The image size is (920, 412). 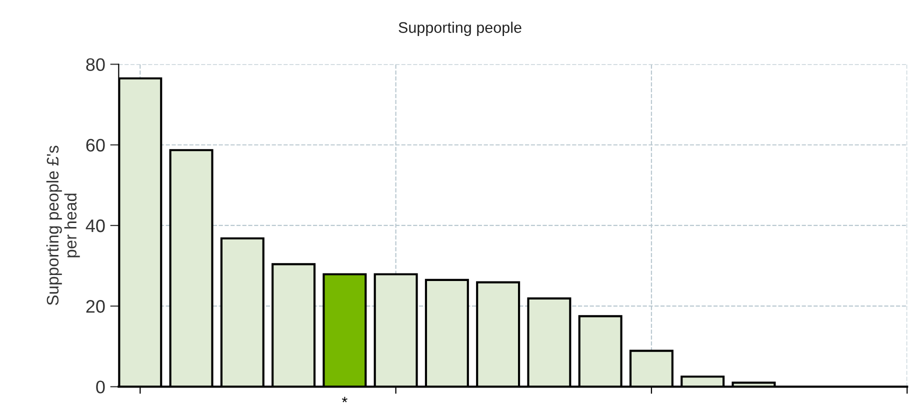 What do you see at coordinates (345, 399) in the screenshot?
I see `x-tick-label: *` at bounding box center [345, 399].